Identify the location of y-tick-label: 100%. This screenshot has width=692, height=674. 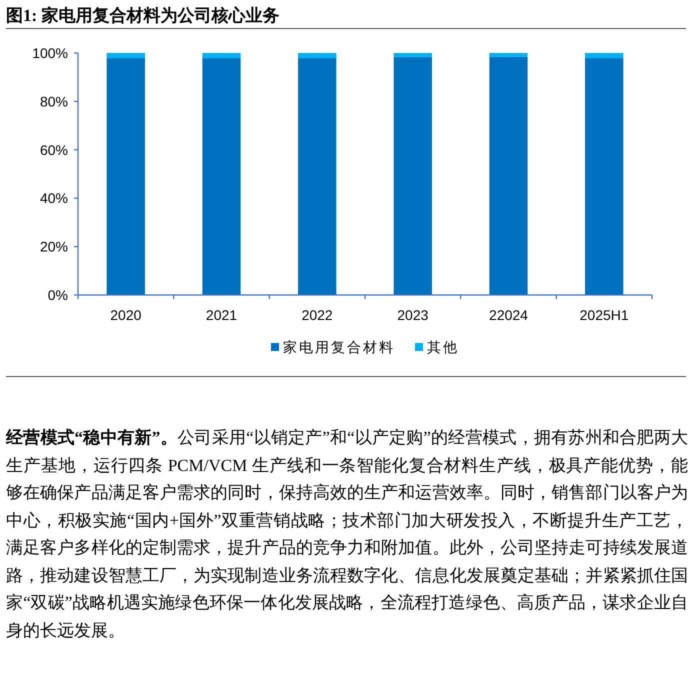
(50, 53).